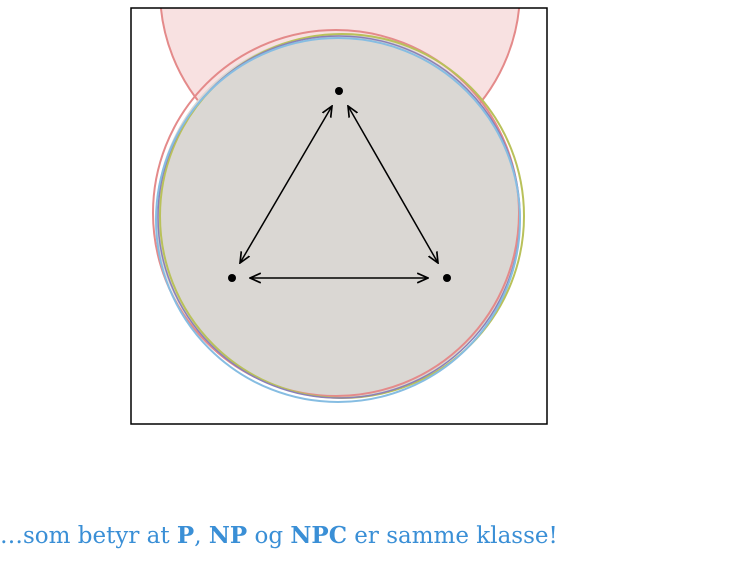  What do you see at coordinates (228, 535) in the screenshot?
I see `class-np-label: NP` at bounding box center [228, 535].